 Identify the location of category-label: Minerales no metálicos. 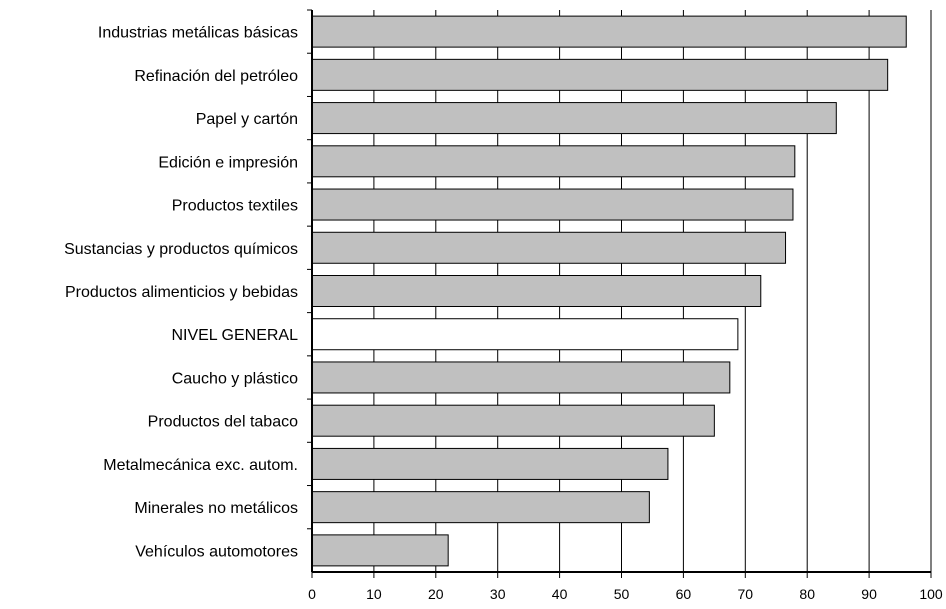
(216, 508).